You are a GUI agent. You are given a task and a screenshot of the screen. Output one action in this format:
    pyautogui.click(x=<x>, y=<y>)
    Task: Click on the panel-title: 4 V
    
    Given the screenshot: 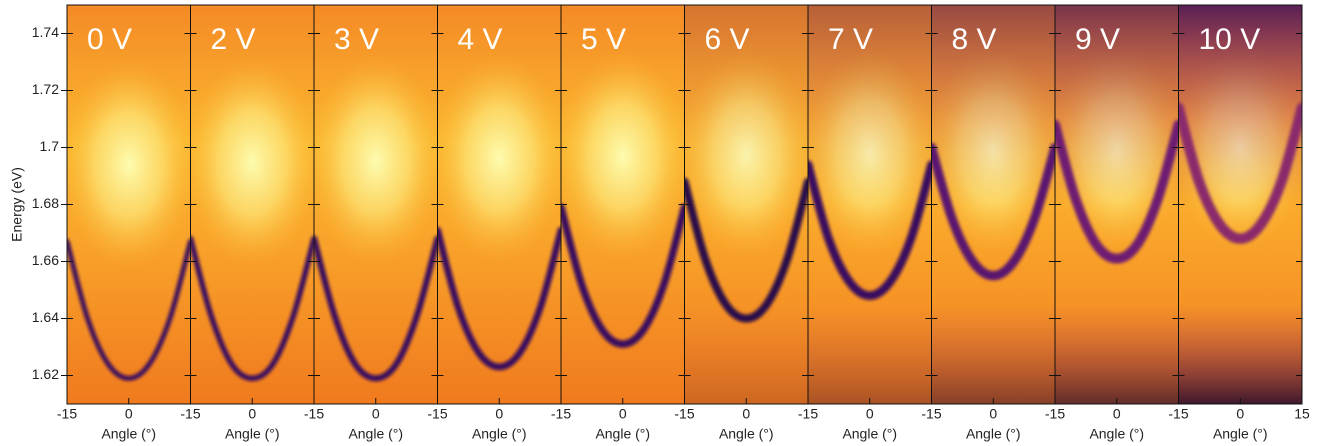 What is the action you would take?
    pyautogui.click(x=480, y=39)
    